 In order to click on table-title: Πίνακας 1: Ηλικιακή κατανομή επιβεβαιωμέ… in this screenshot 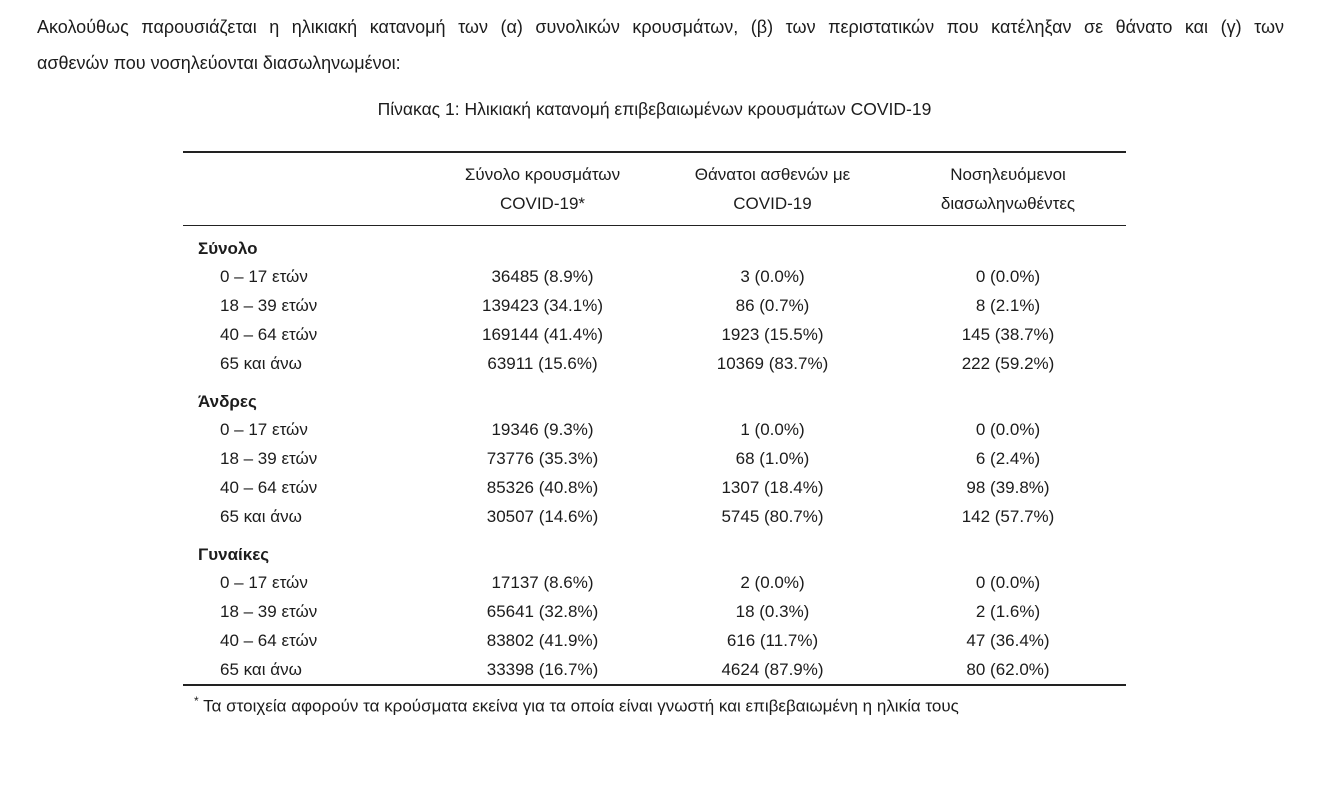, I will do `click(654, 109)`.